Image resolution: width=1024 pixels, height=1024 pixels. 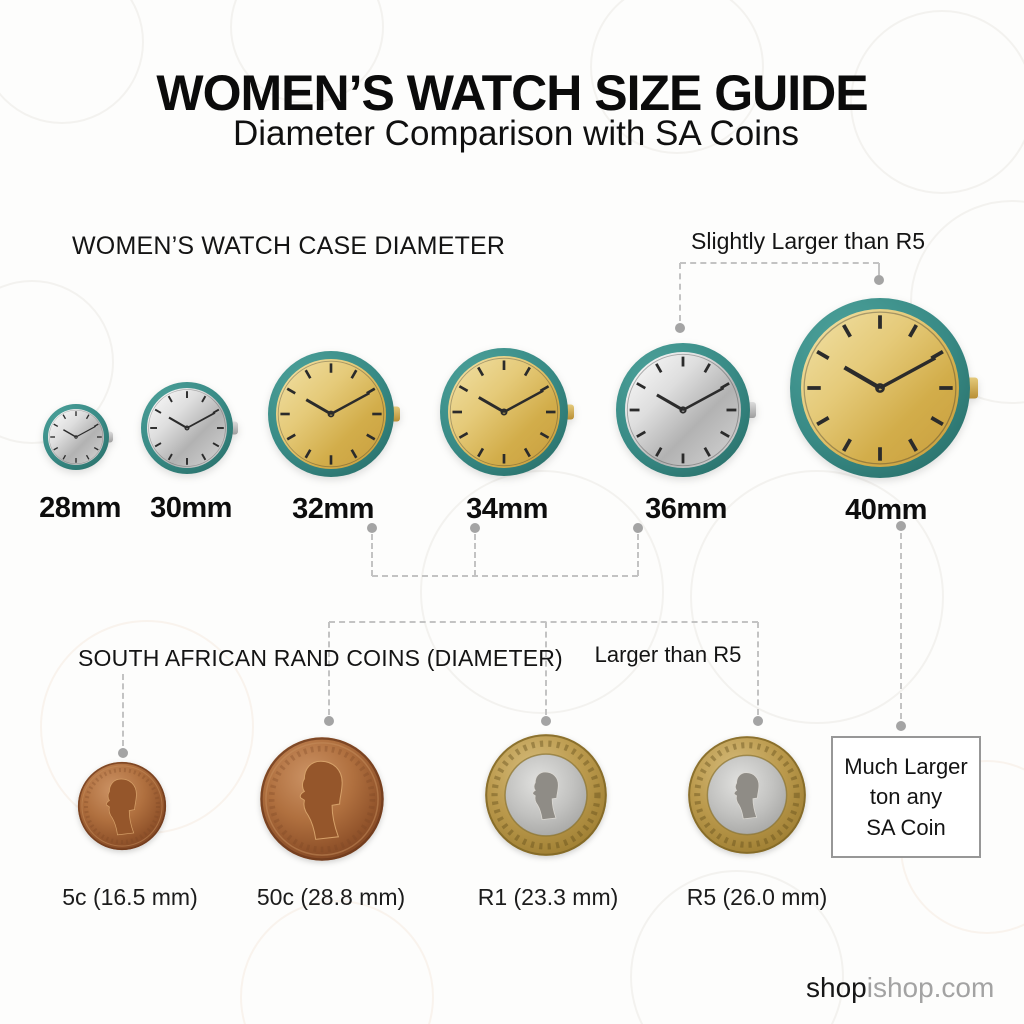 What do you see at coordinates (546, 795) in the screenshot?
I see `coin-r1` at bounding box center [546, 795].